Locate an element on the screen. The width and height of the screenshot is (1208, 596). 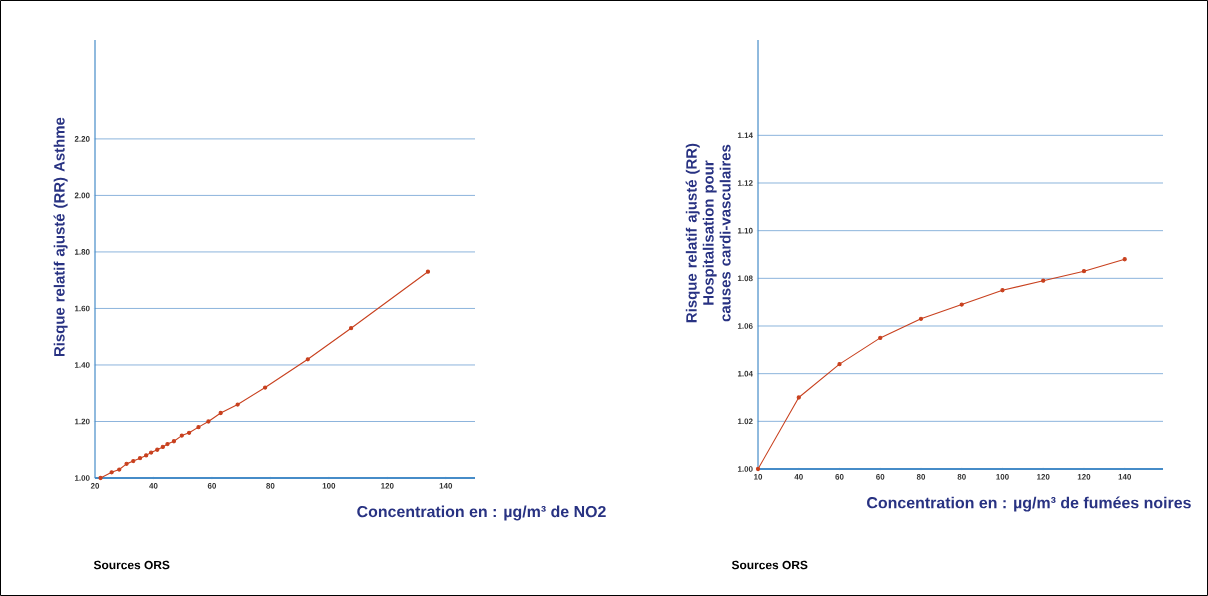
y-axis-title: Risque relatif ajusté (RR) Asthme is located at coordinates (60, 237).